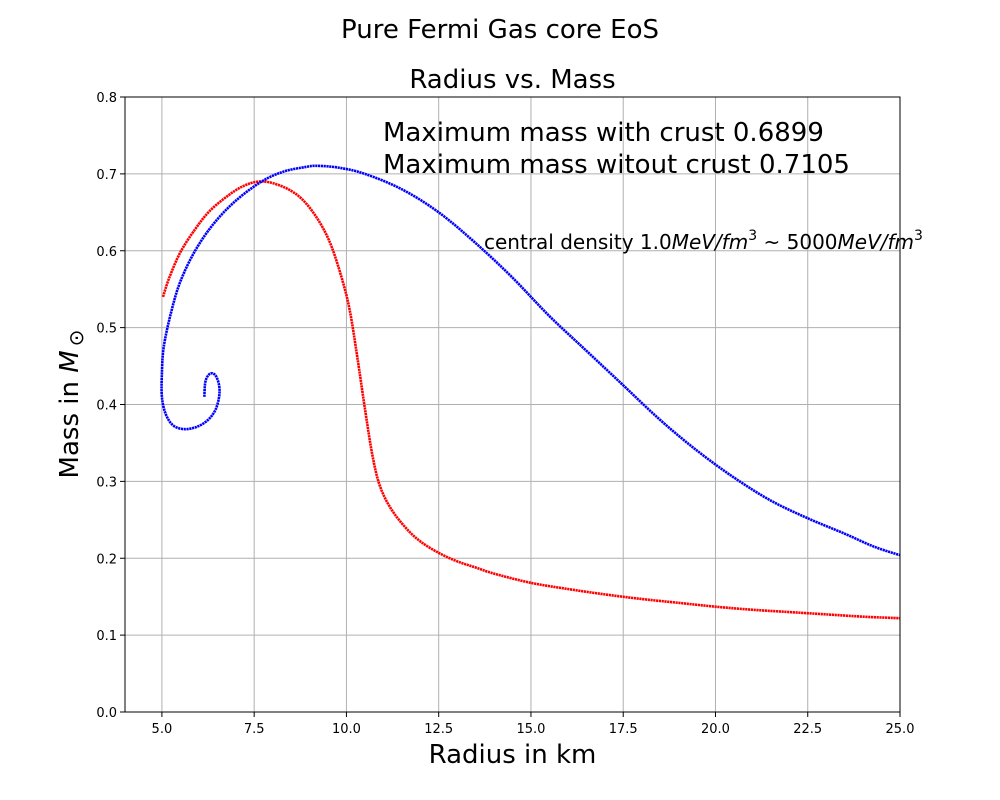 The width and height of the screenshot is (1000, 800). What do you see at coordinates (578, 242) in the screenshot?
I see `density-prefix: central density 1.0` at bounding box center [578, 242].